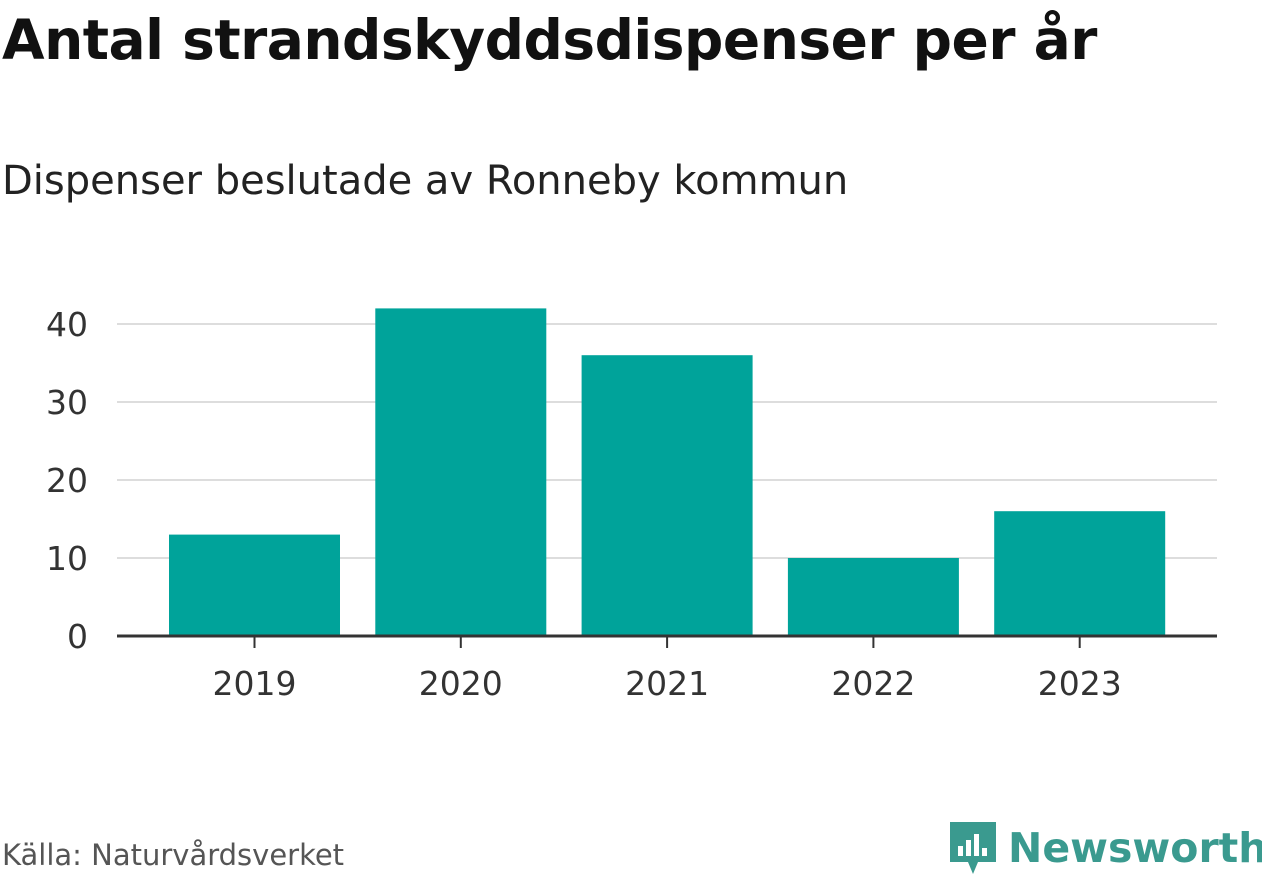 The width and height of the screenshot is (1262, 879). Describe the element at coordinates (1080, 683) in the screenshot. I see `x-tick-label: 2023` at that location.